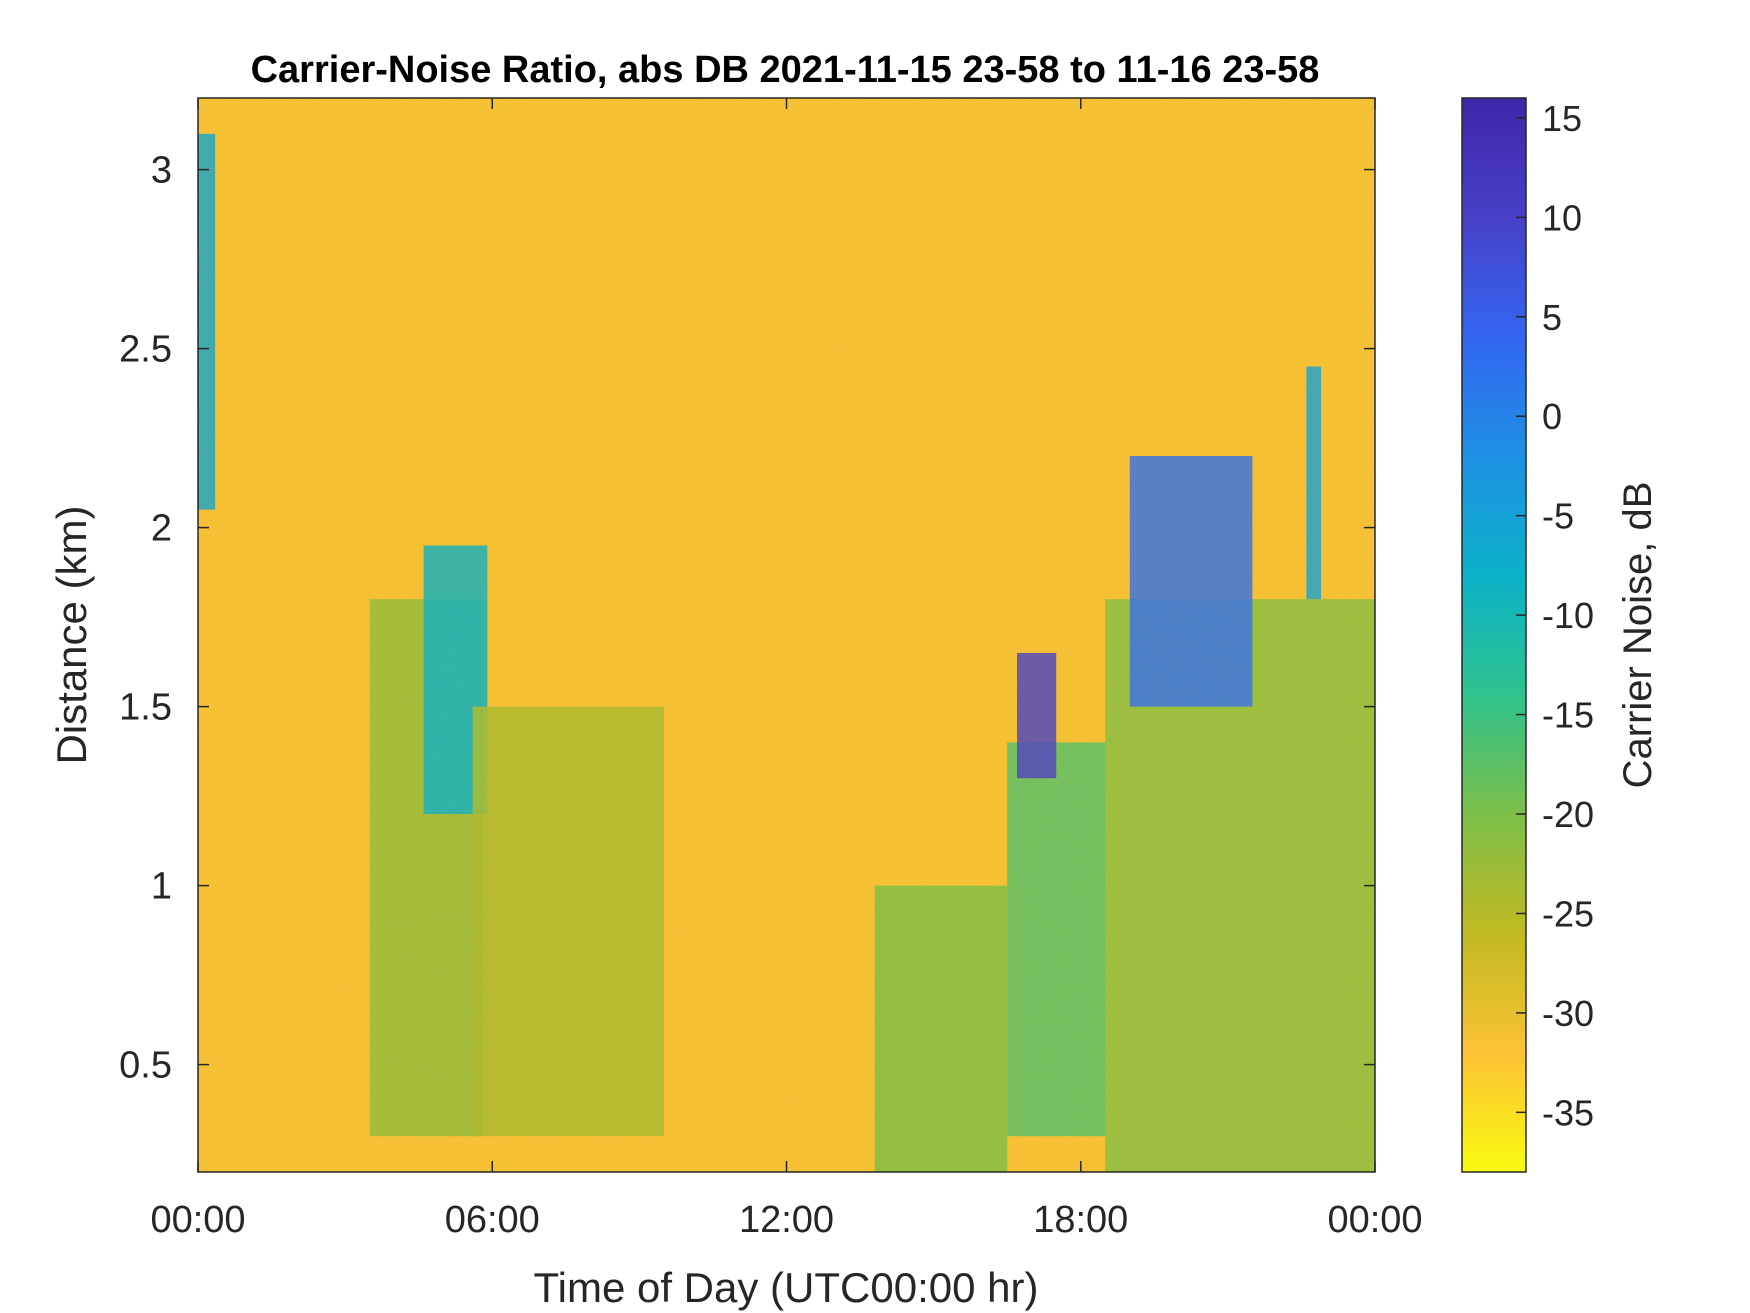 Image resolution: width=1750 pixels, height=1313 pixels. I want to click on x-tick-label: 12:00, so click(786, 1220).